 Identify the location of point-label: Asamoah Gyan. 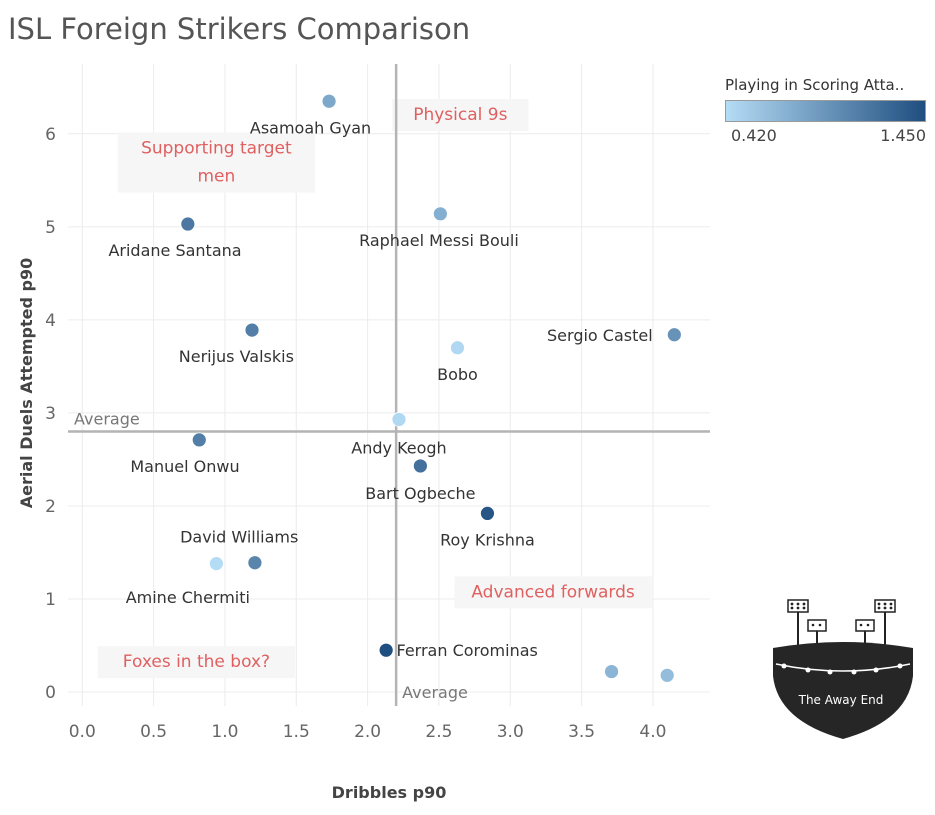
(310, 127).